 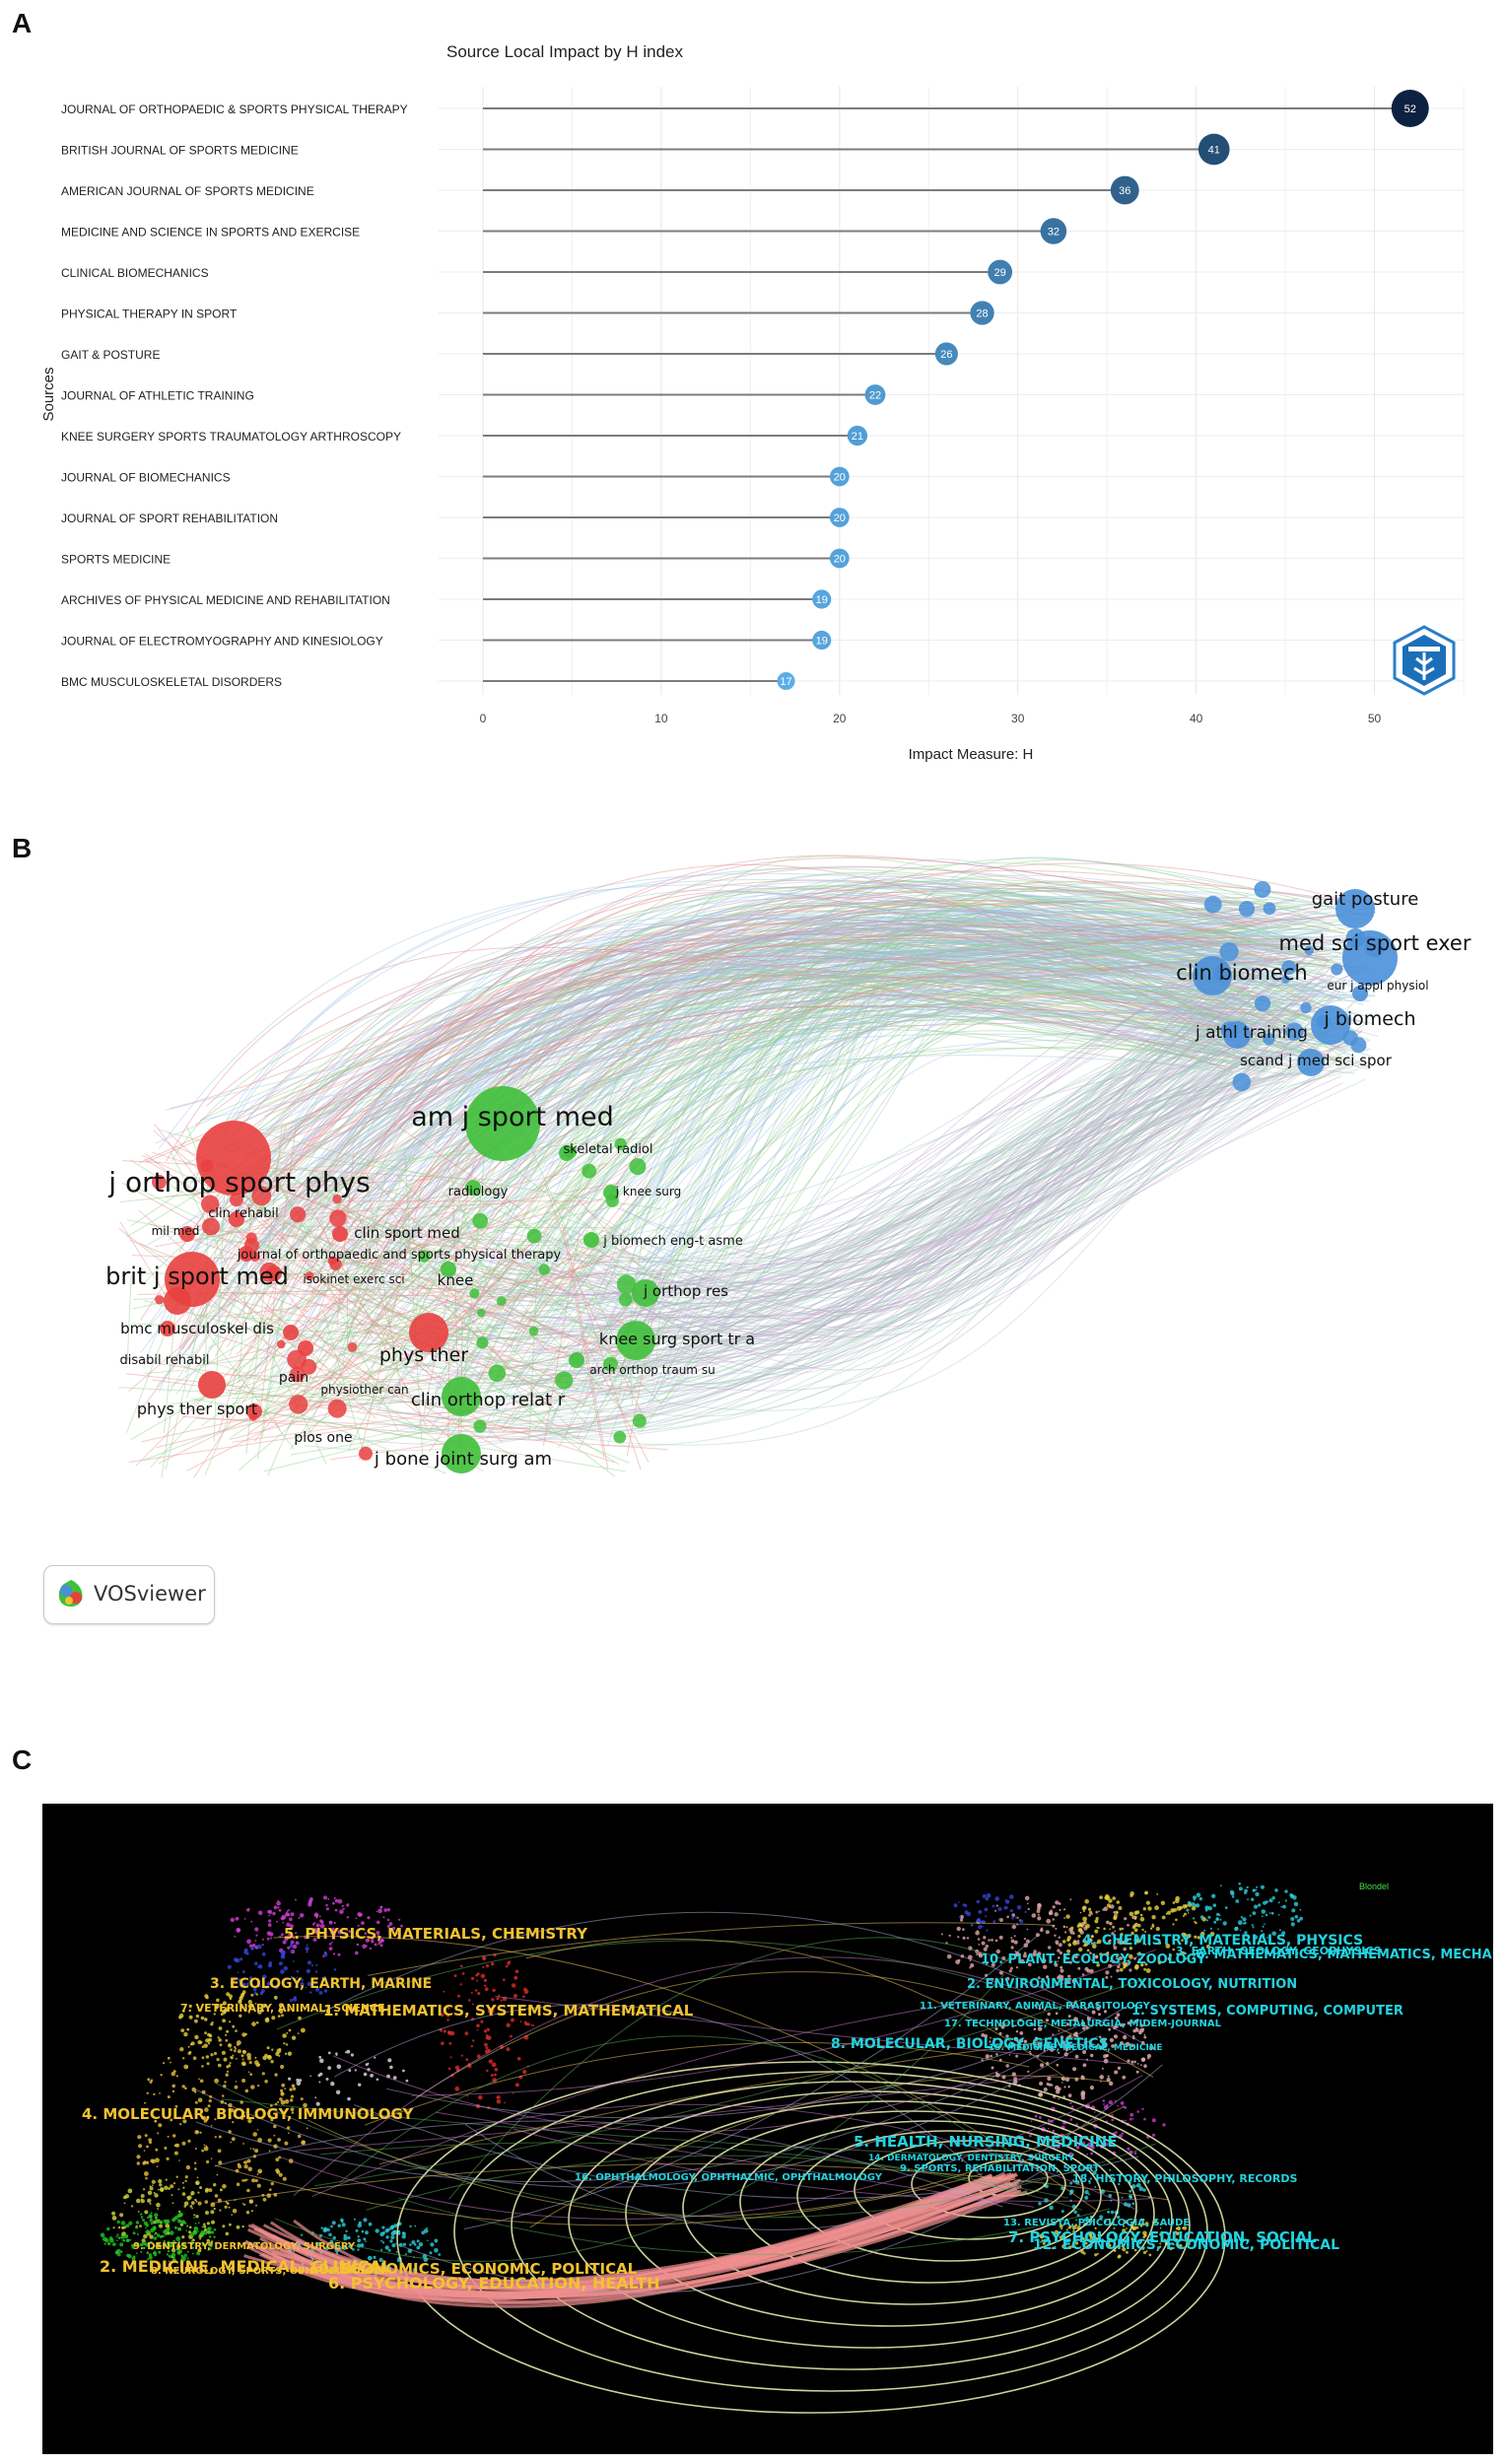 What do you see at coordinates (337, 1408) in the screenshot?
I see `network-node-minor` at bounding box center [337, 1408].